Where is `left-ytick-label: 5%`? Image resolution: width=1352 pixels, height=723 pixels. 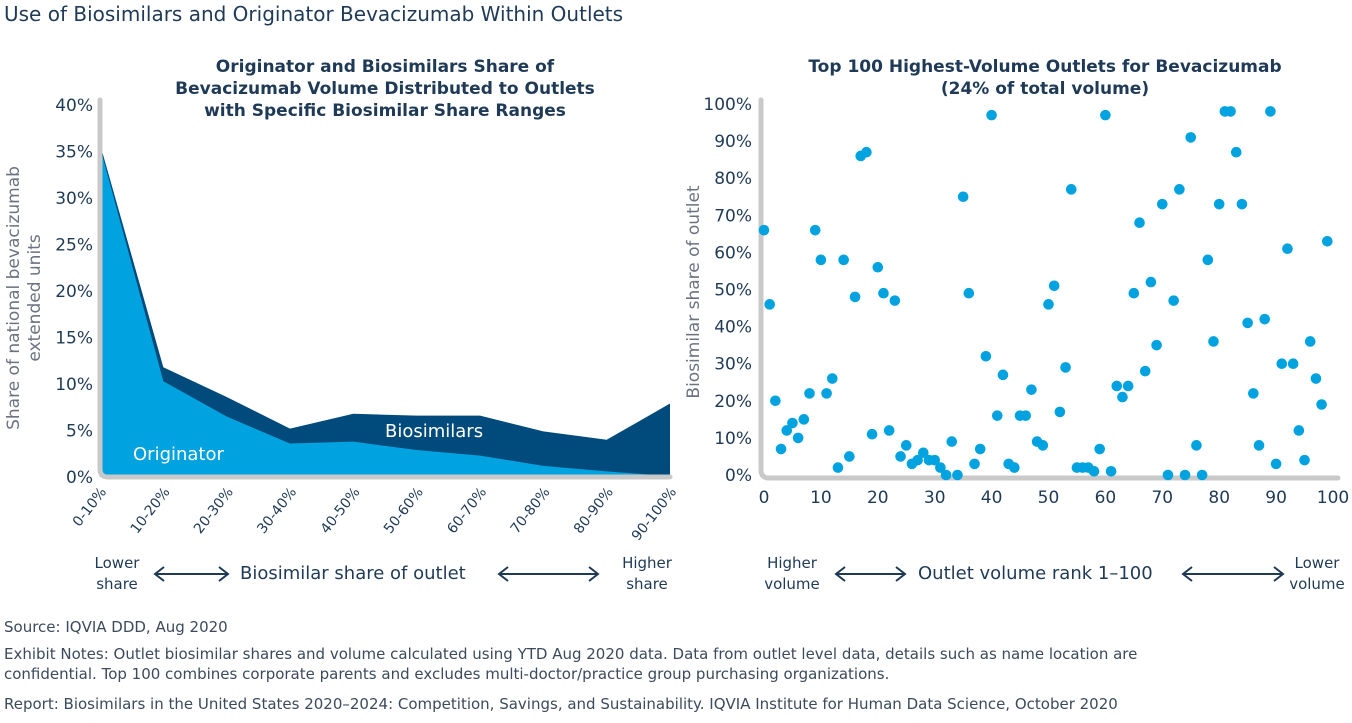
left-ytick-label: 5% is located at coordinates (79, 432).